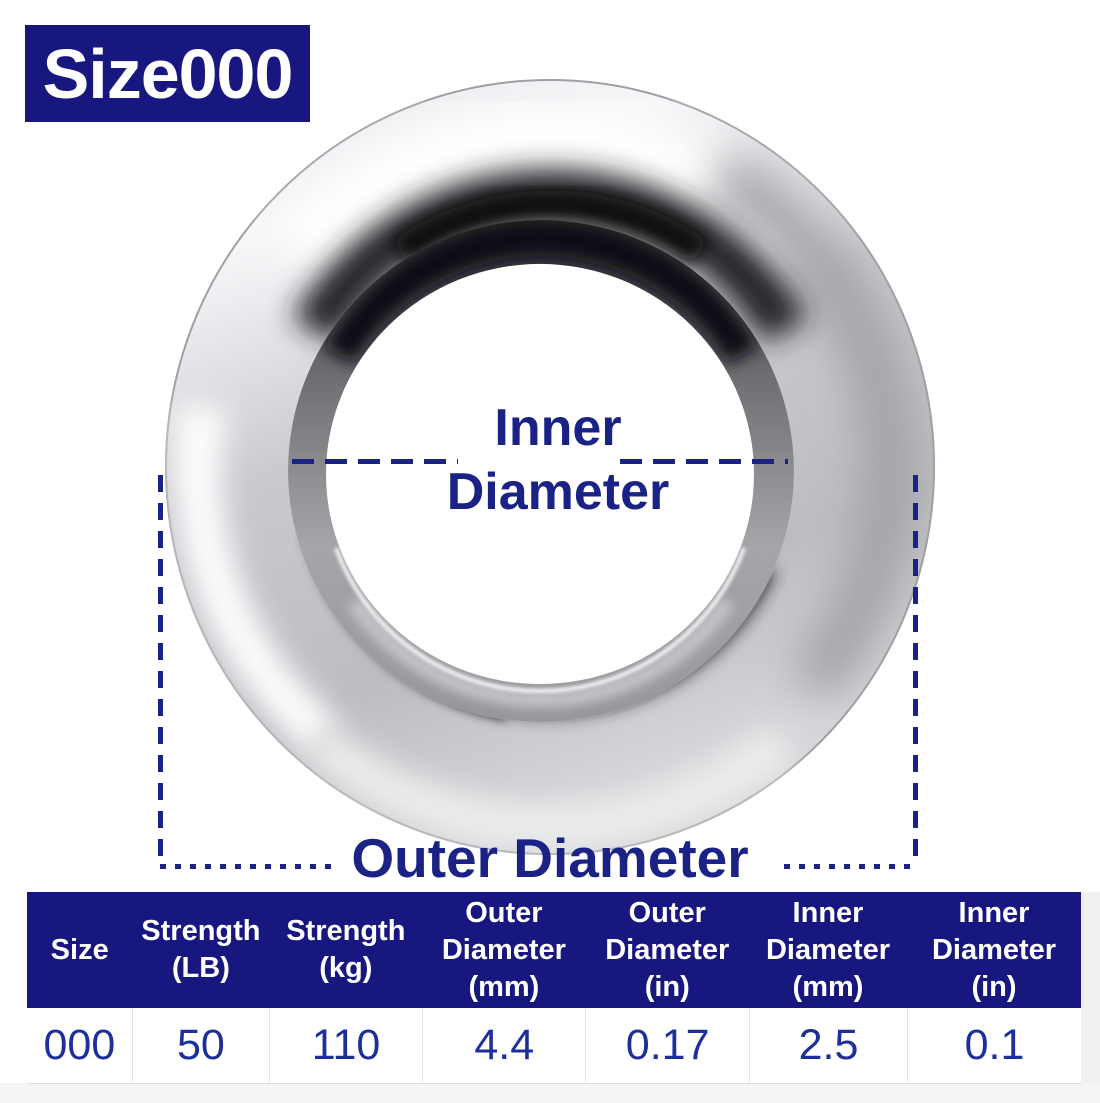 The height and width of the screenshot is (1103, 1100). What do you see at coordinates (503, 1045) in the screenshot?
I see `value-outer-diameter-mm: 4.4` at bounding box center [503, 1045].